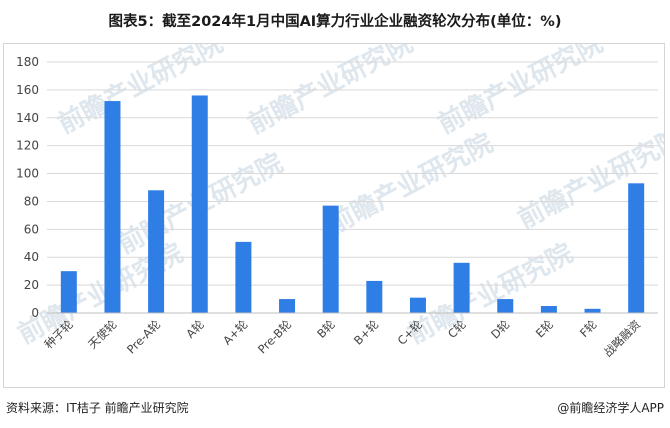 Image resolution: width=670 pixels, height=428 pixels. Describe the element at coordinates (366, 332) in the screenshot. I see `x-tick-label: B+轮` at that location.